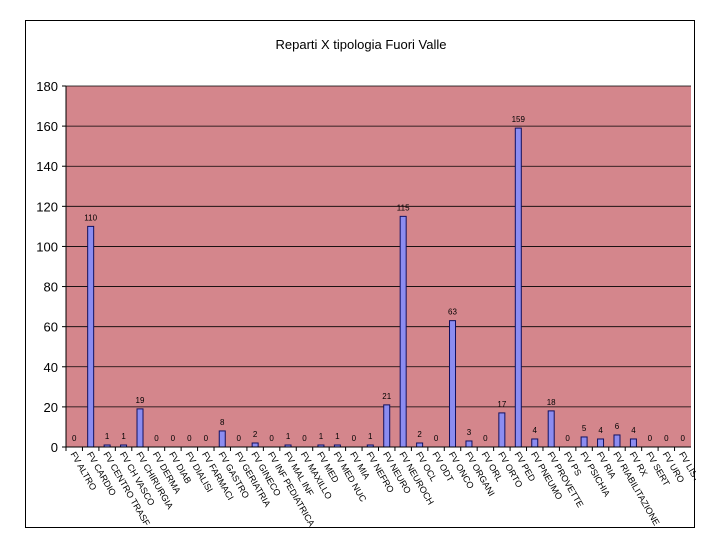  What do you see at coordinates (469, 432) in the screenshot?
I see `data-label: 3` at bounding box center [469, 432].